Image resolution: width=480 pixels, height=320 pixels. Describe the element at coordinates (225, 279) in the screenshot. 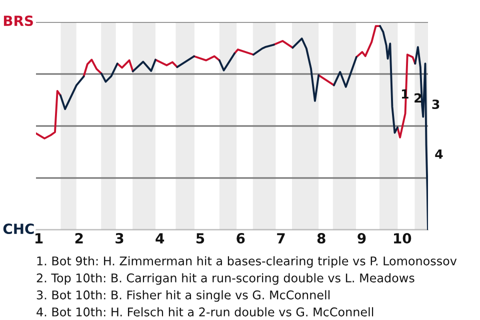

I see `text: 2. Top 10th: B. Carrigan hit a run-scoring double vs L. Meadows` at that location.